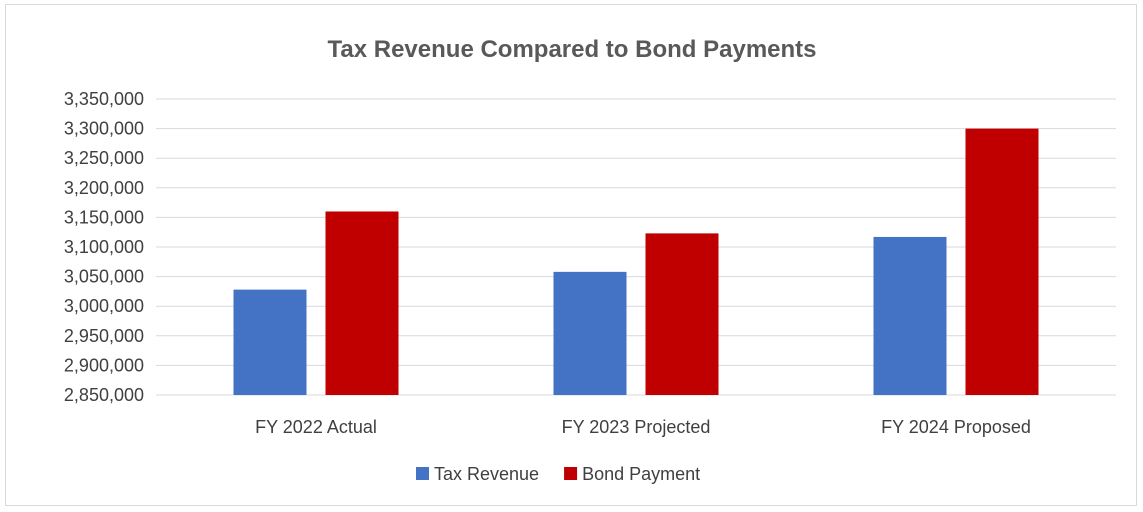 This screenshot has height=512, width=1143. Describe the element at coordinates (104, 158) in the screenshot. I see `y-tick-label: 3,250,000` at that location.